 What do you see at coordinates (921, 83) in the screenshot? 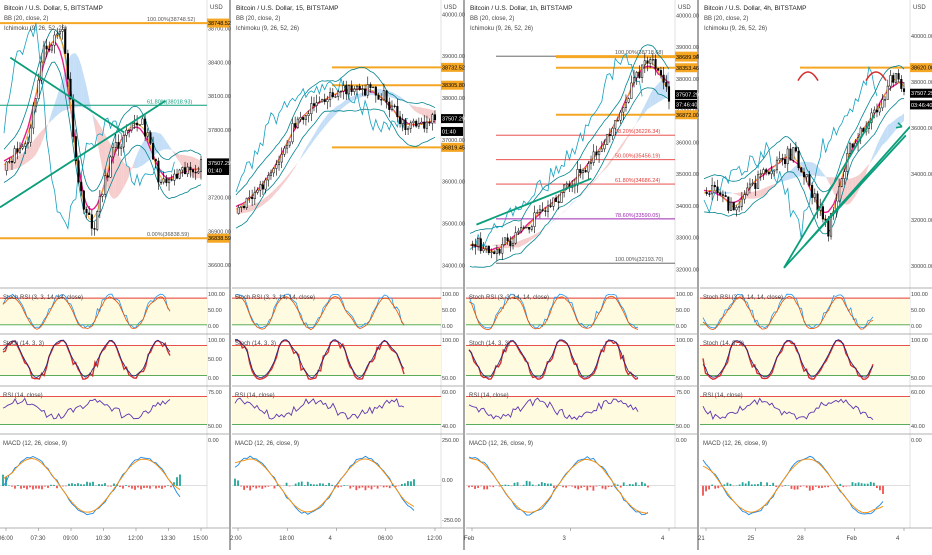
I see `price-tick: 38000.00` at bounding box center [921, 83].